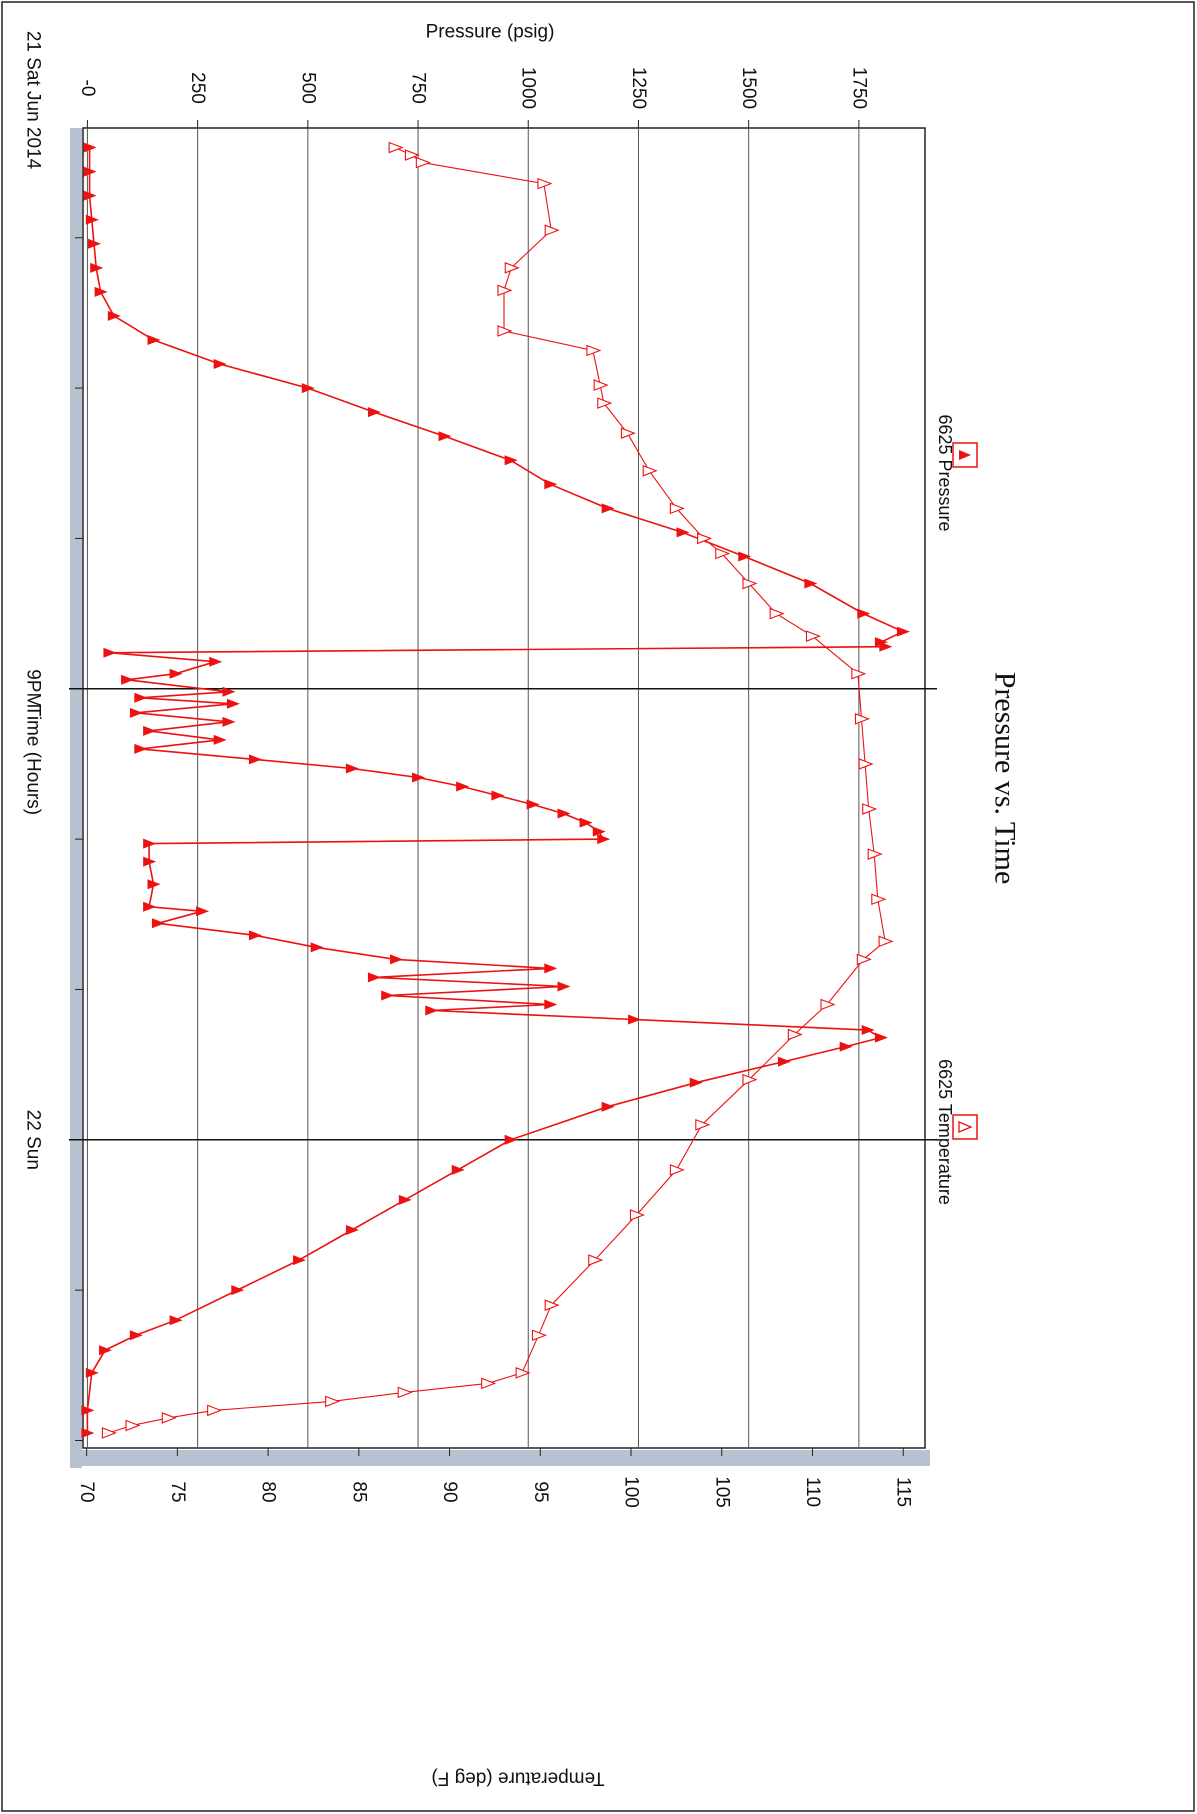 This screenshot has width=1197, height=1814. Describe the element at coordinates (490, 32) in the screenshot. I see `pressure-axis-title: Pressure (psig)` at that location.